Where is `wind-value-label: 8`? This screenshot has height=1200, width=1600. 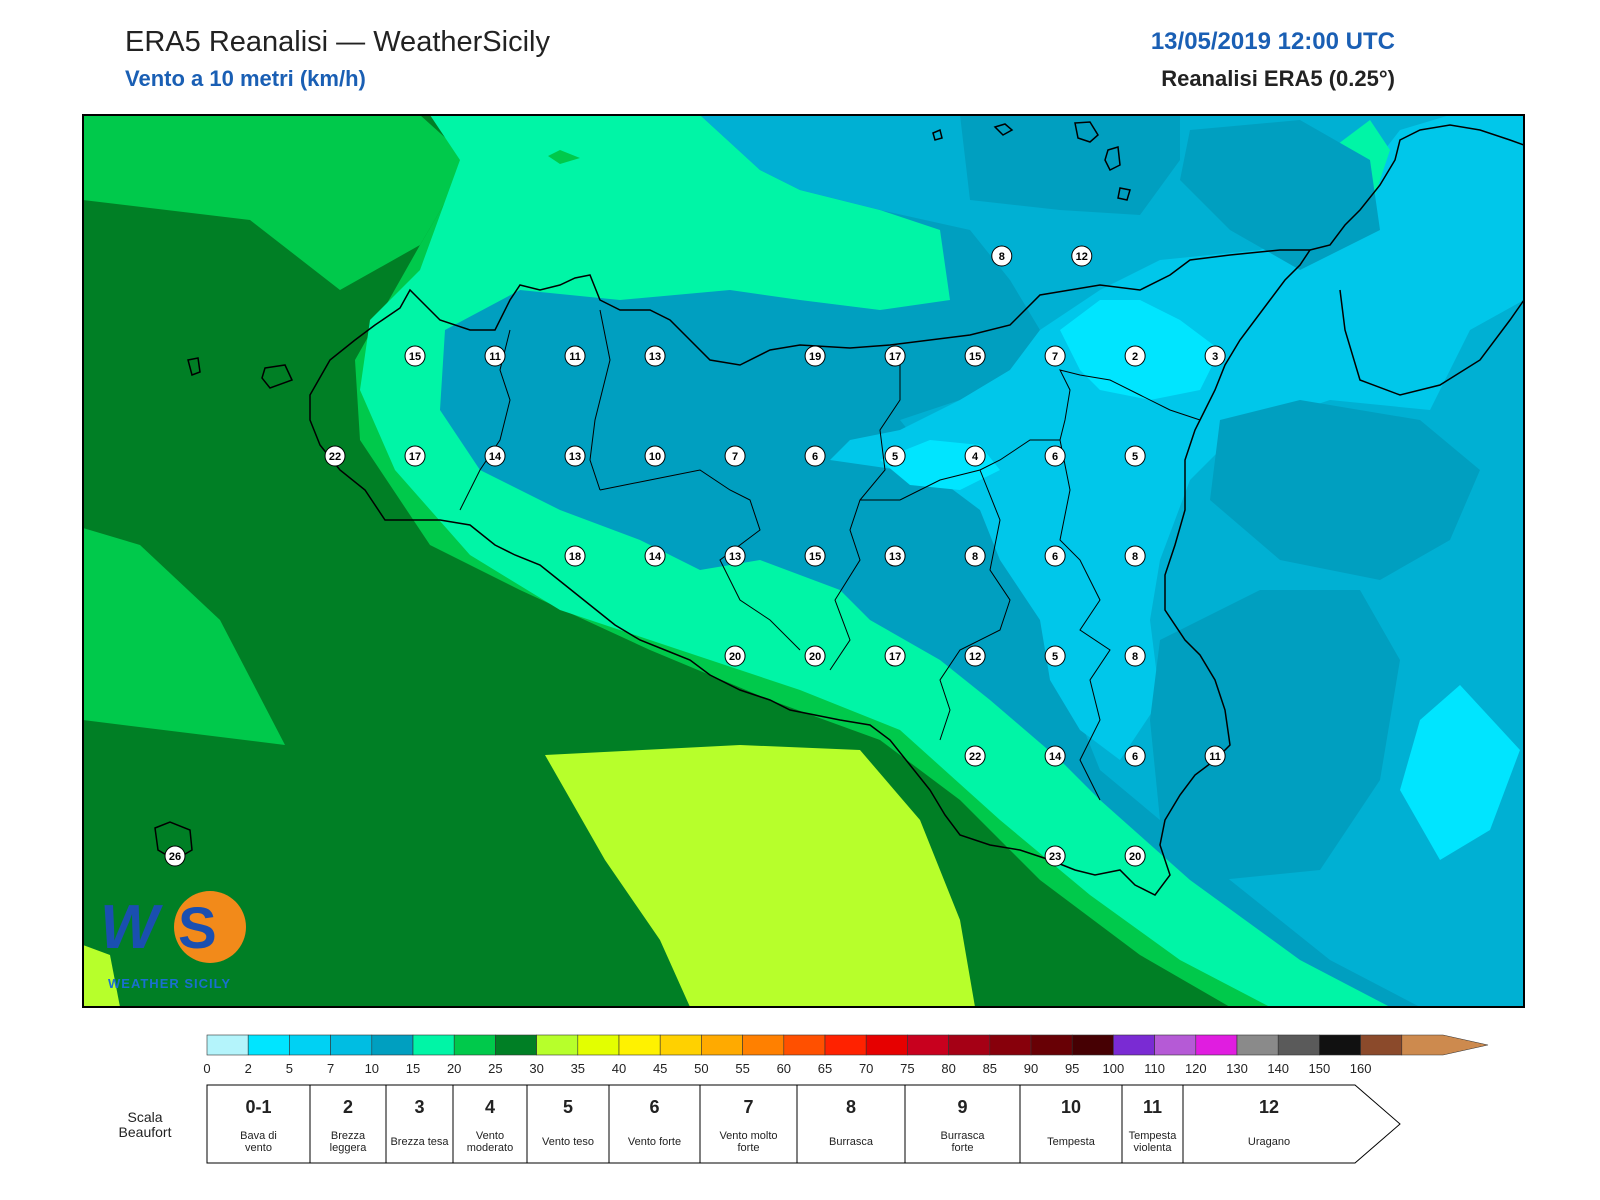
wind-value-label: 8 is located at coordinates (1002, 257).